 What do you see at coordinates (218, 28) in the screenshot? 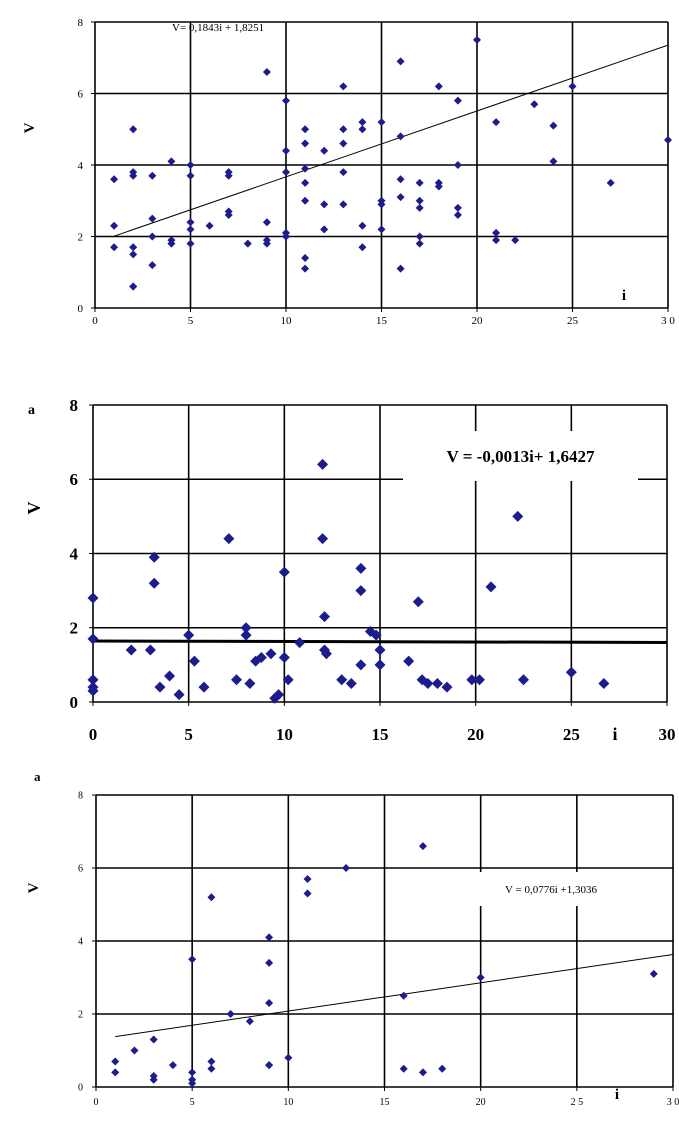
I see `trendline-equation: V= 0,1843i + 1,8251` at bounding box center [218, 28].